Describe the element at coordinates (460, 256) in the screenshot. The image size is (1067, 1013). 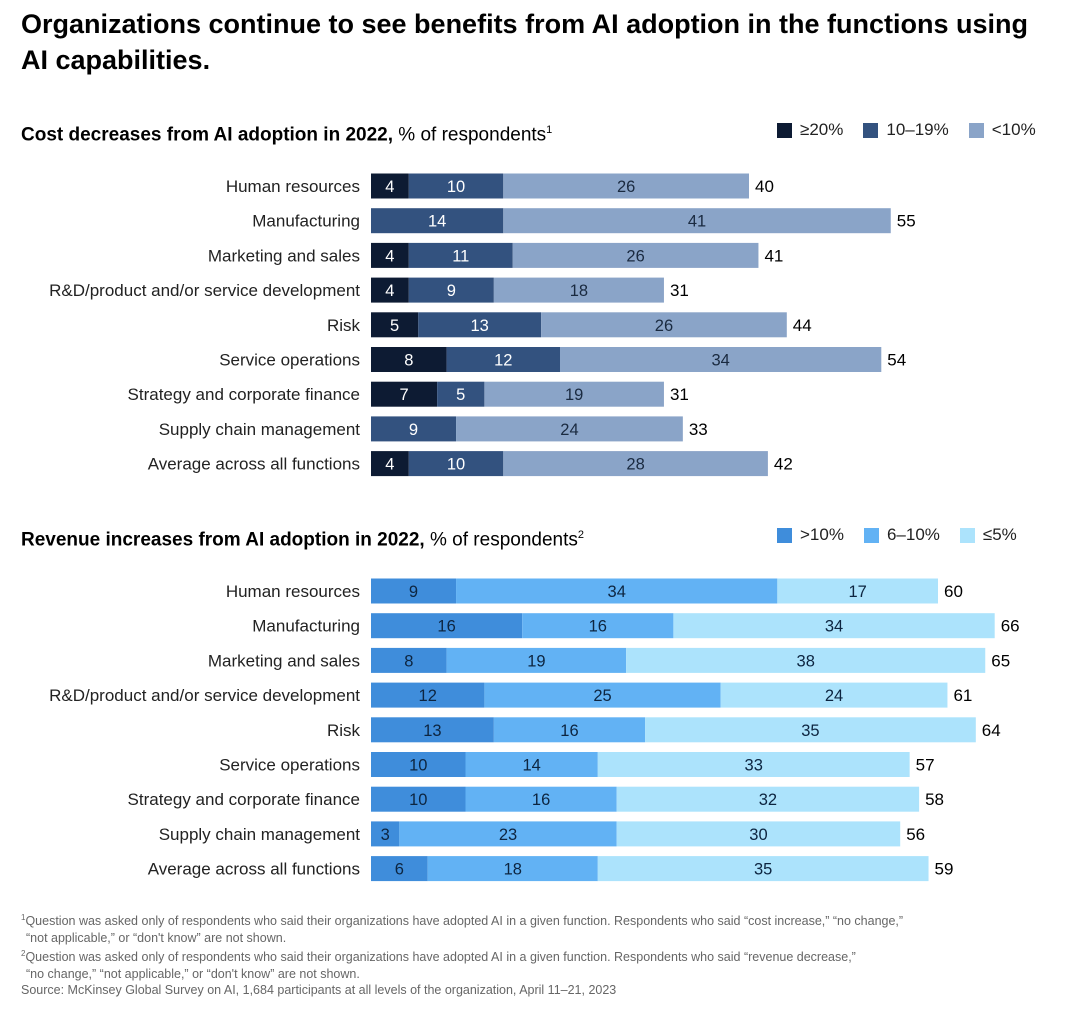
I see `bar-value-label: 11` at that location.